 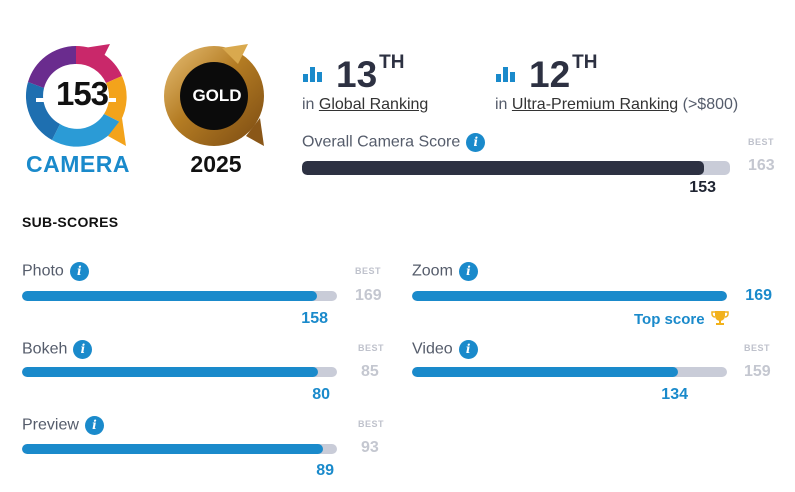 What do you see at coordinates (325, 470) in the screenshot?
I see `preview-score-value: 89` at bounding box center [325, 470].